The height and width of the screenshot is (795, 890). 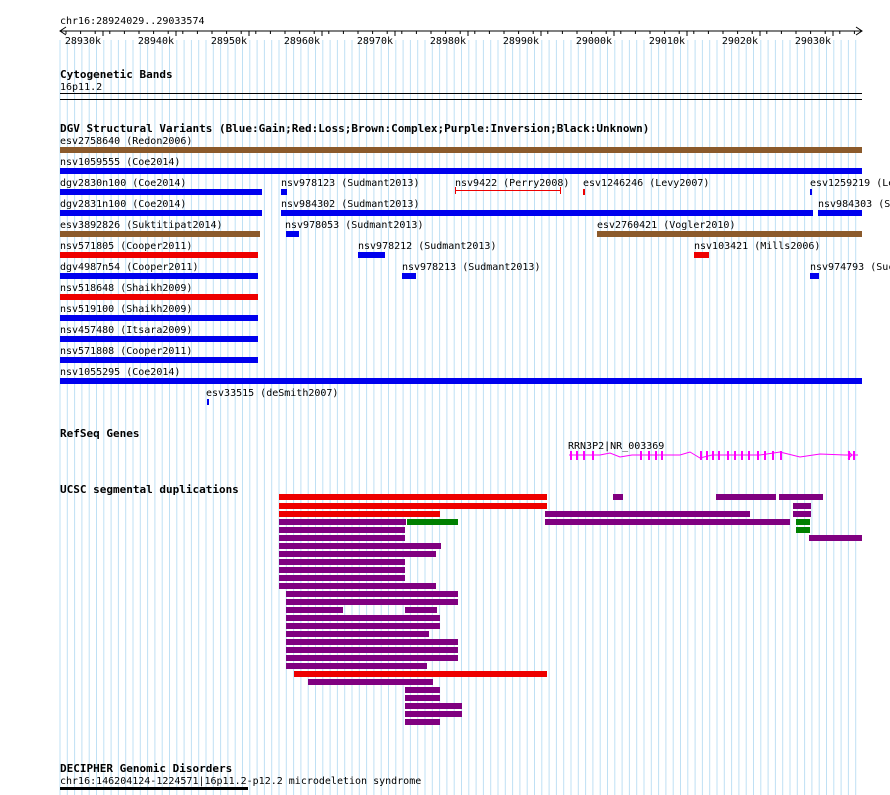 What do you see at coordinates (146, 768) in the screenshot?
I see `decipher-track-title: DECIPHER Genomic Disorders` at bounding box center [146, 768].